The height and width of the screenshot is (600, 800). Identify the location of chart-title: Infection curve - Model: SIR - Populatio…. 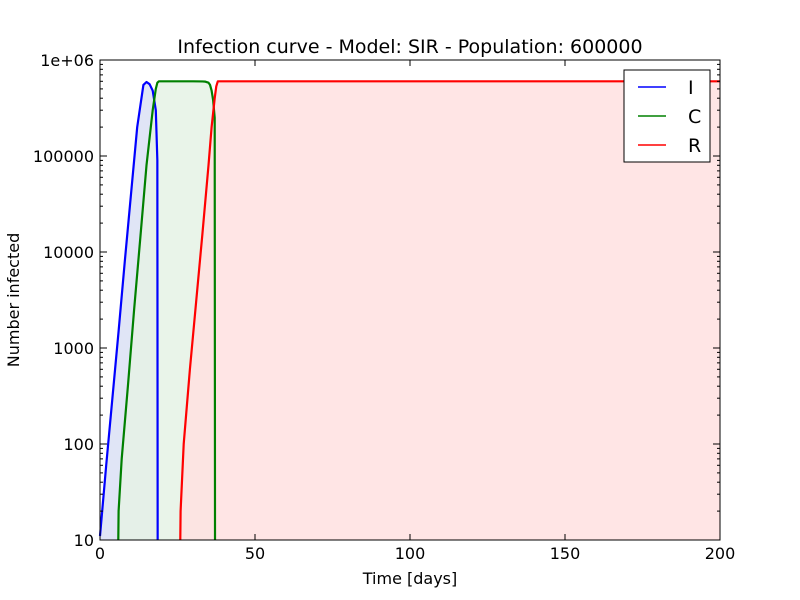
(409, 47).